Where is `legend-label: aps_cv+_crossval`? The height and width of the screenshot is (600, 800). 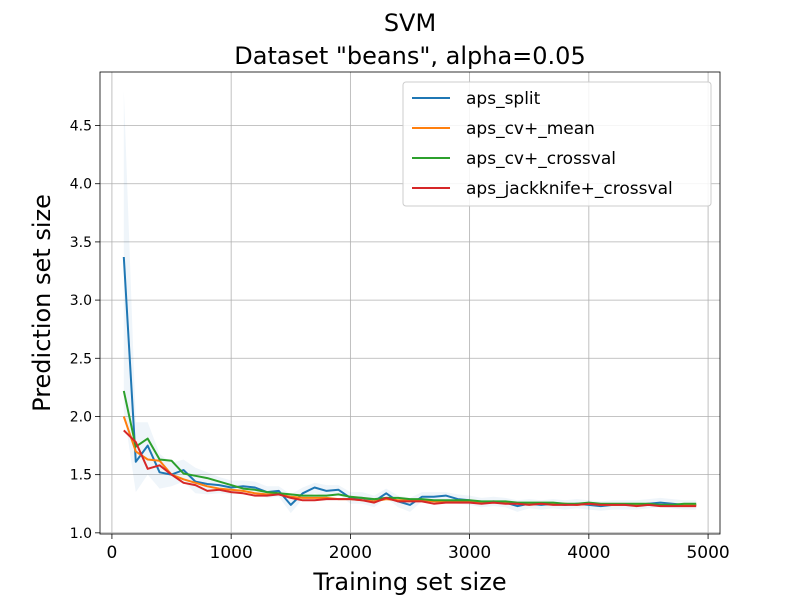 legend-label: aps_cv+_crossval is located at coordinates (541, 159).